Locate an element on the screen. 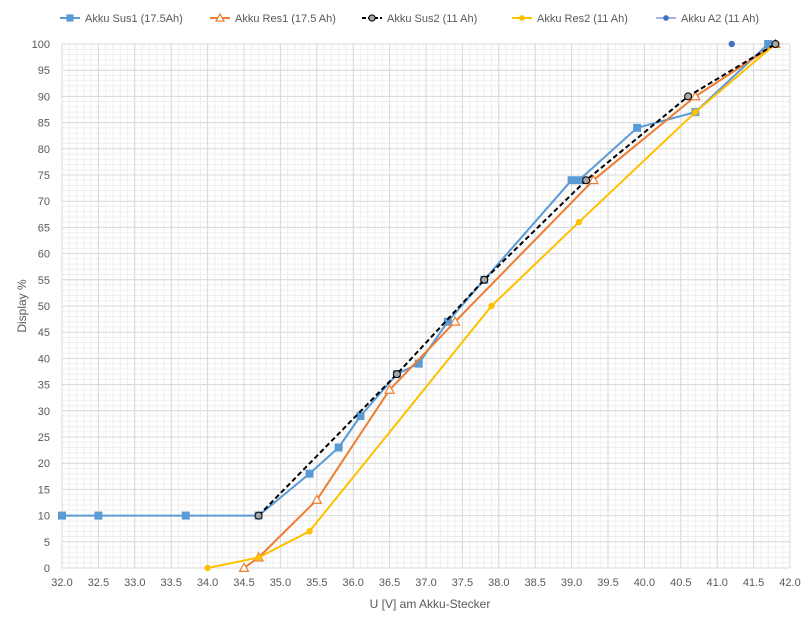 The height and width of the screenshot is (620, 809). y-tick-label: 0 is located at coordinates (47, 569).